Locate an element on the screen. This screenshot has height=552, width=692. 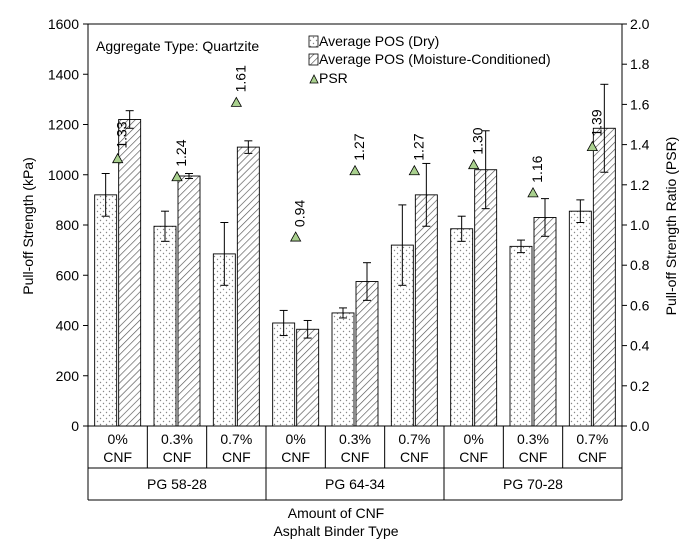
psr-value-label: 1.24 is located at coordinates (181, 152).